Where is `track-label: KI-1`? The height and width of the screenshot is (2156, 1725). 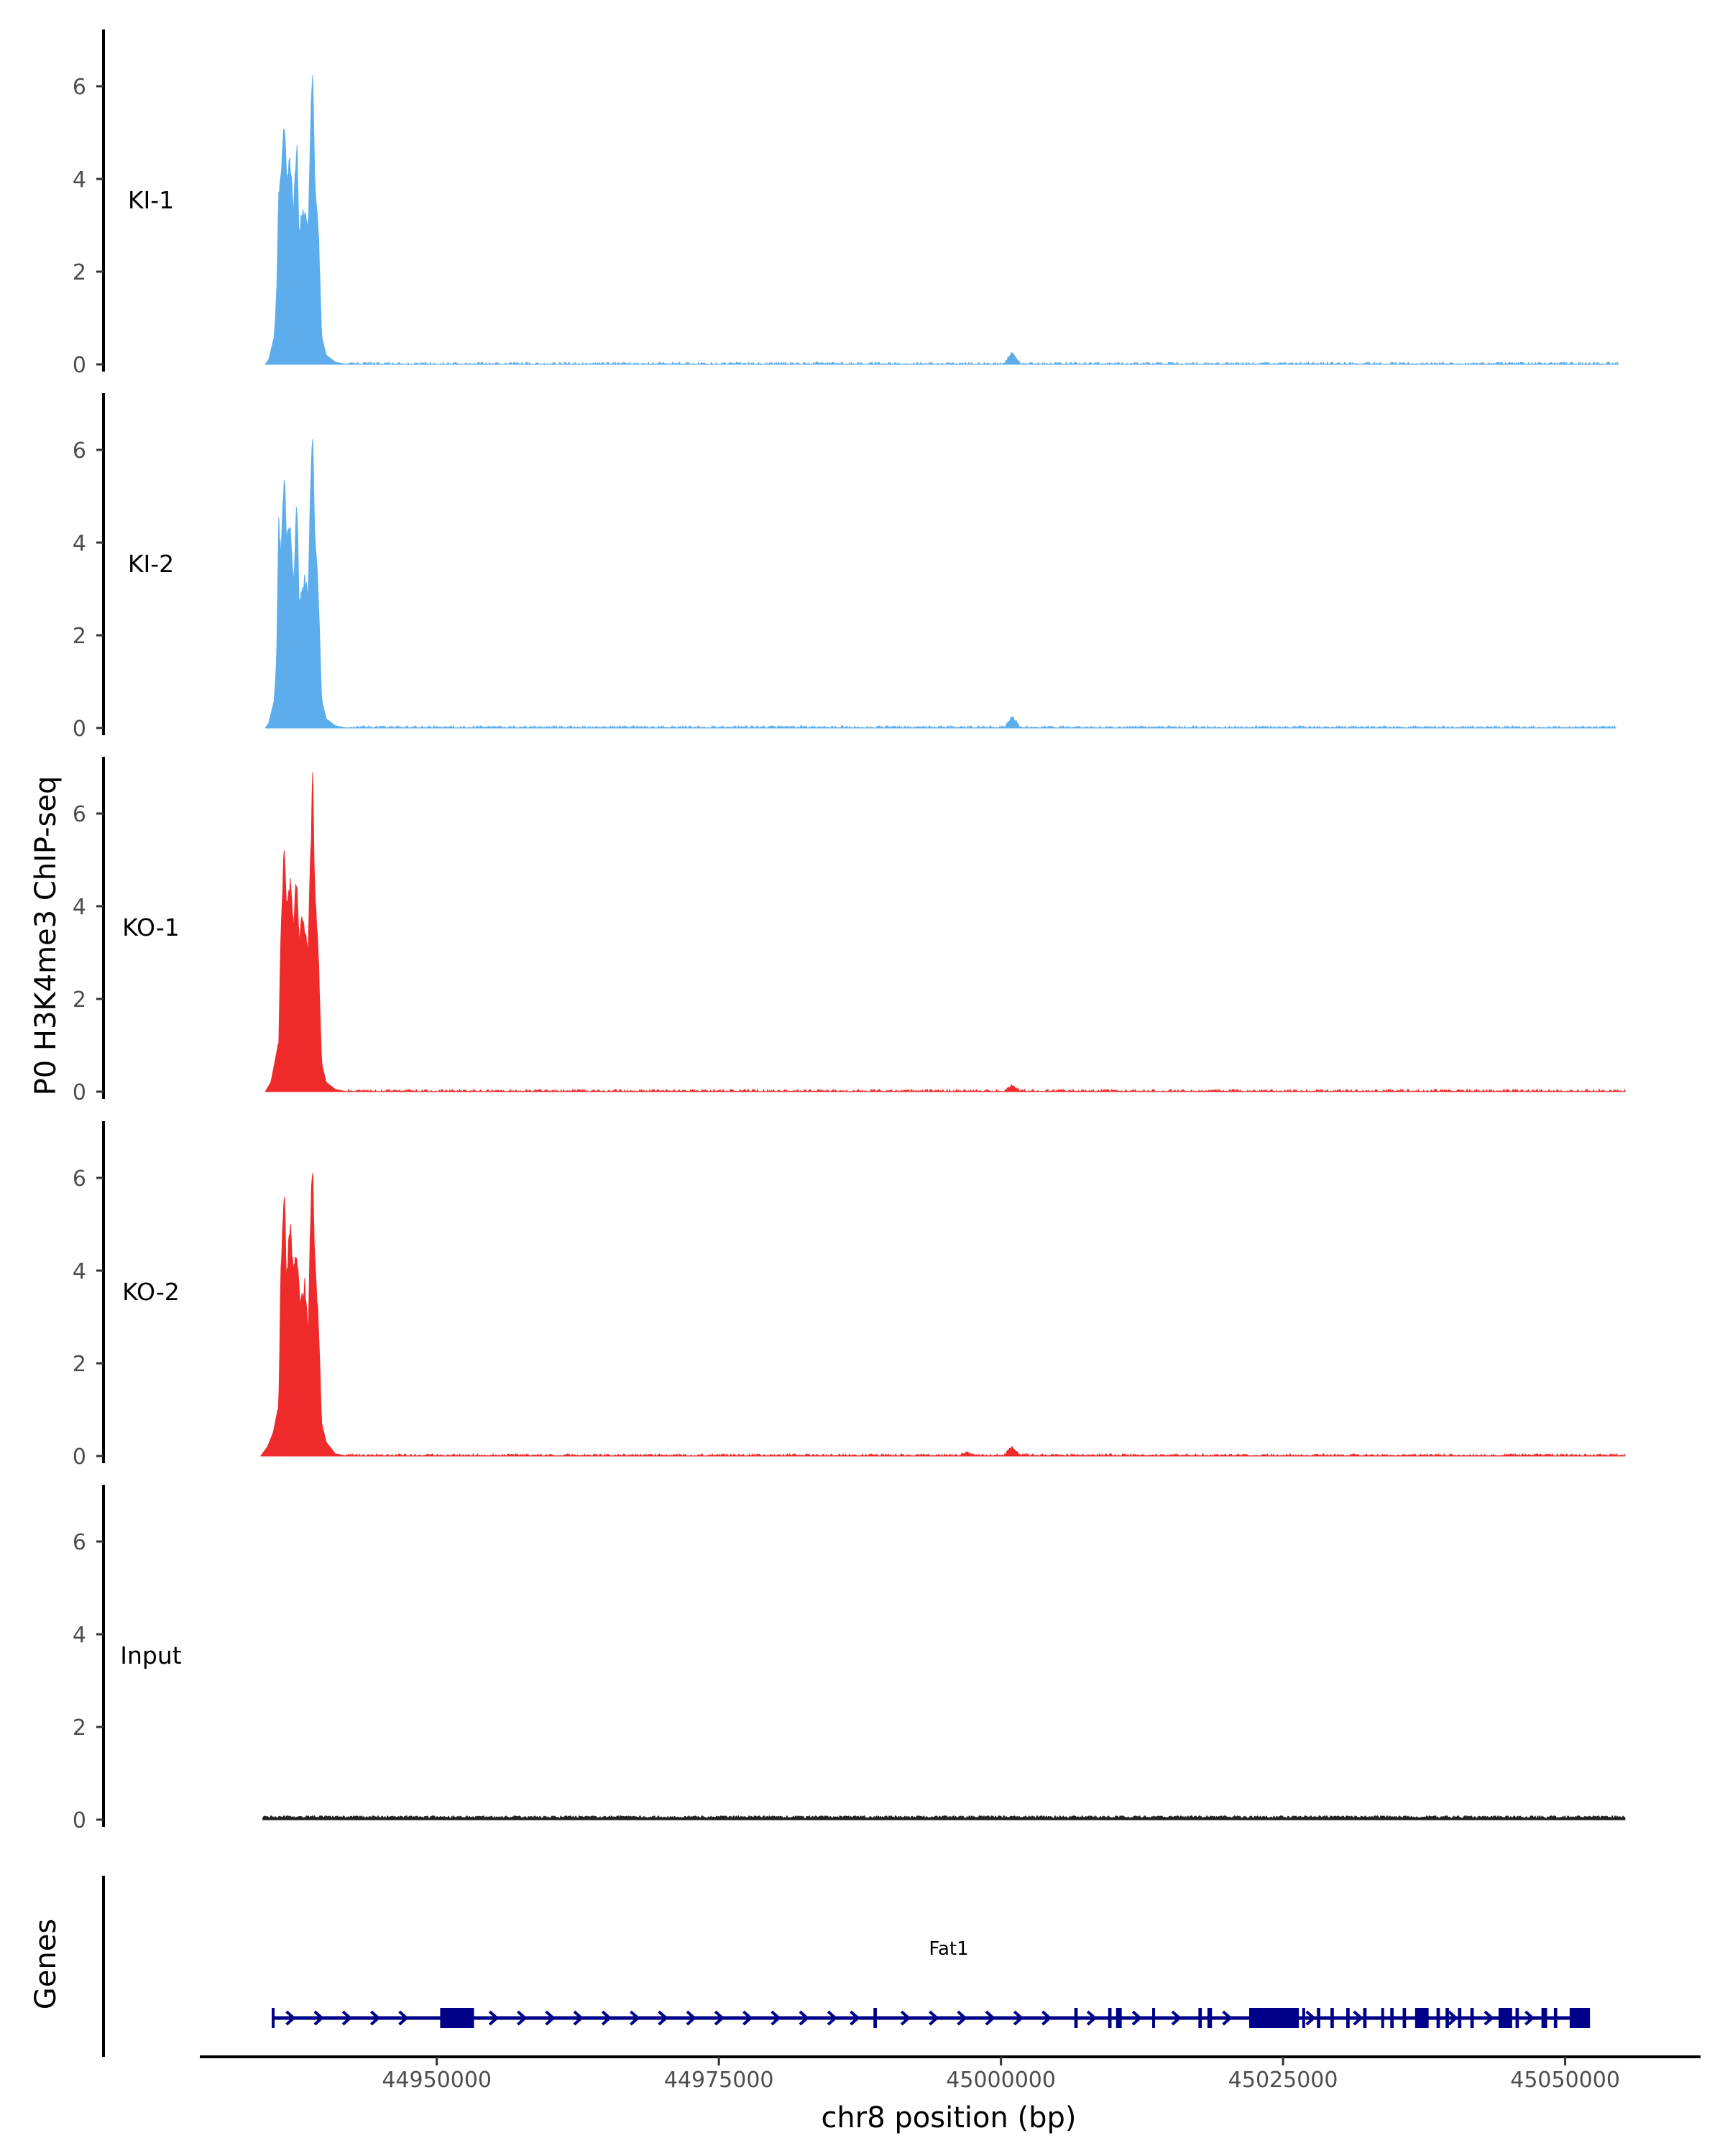
track-label: KI-1 is located at coordinates (151, 200).